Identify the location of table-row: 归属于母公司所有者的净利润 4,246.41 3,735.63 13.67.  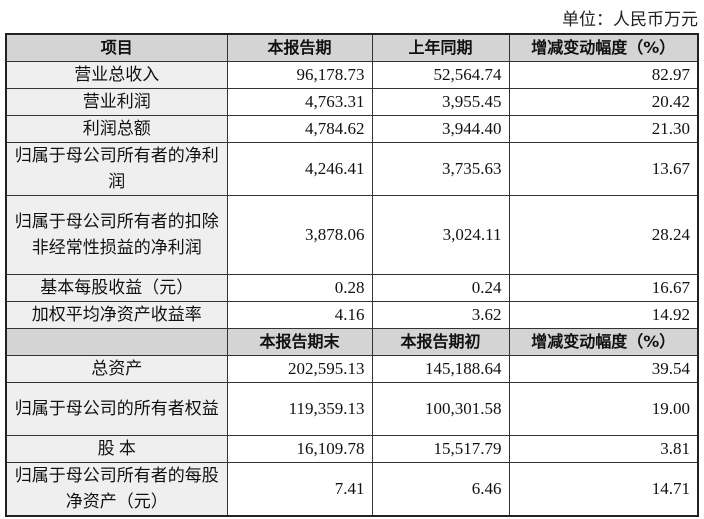
(352, 169).